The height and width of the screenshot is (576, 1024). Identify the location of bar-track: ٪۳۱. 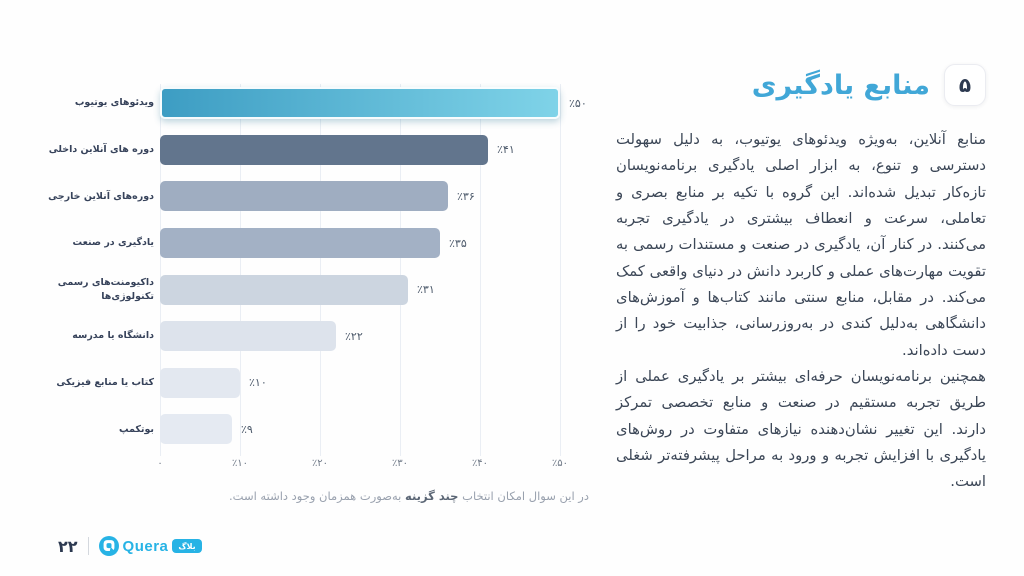
(360, 289).